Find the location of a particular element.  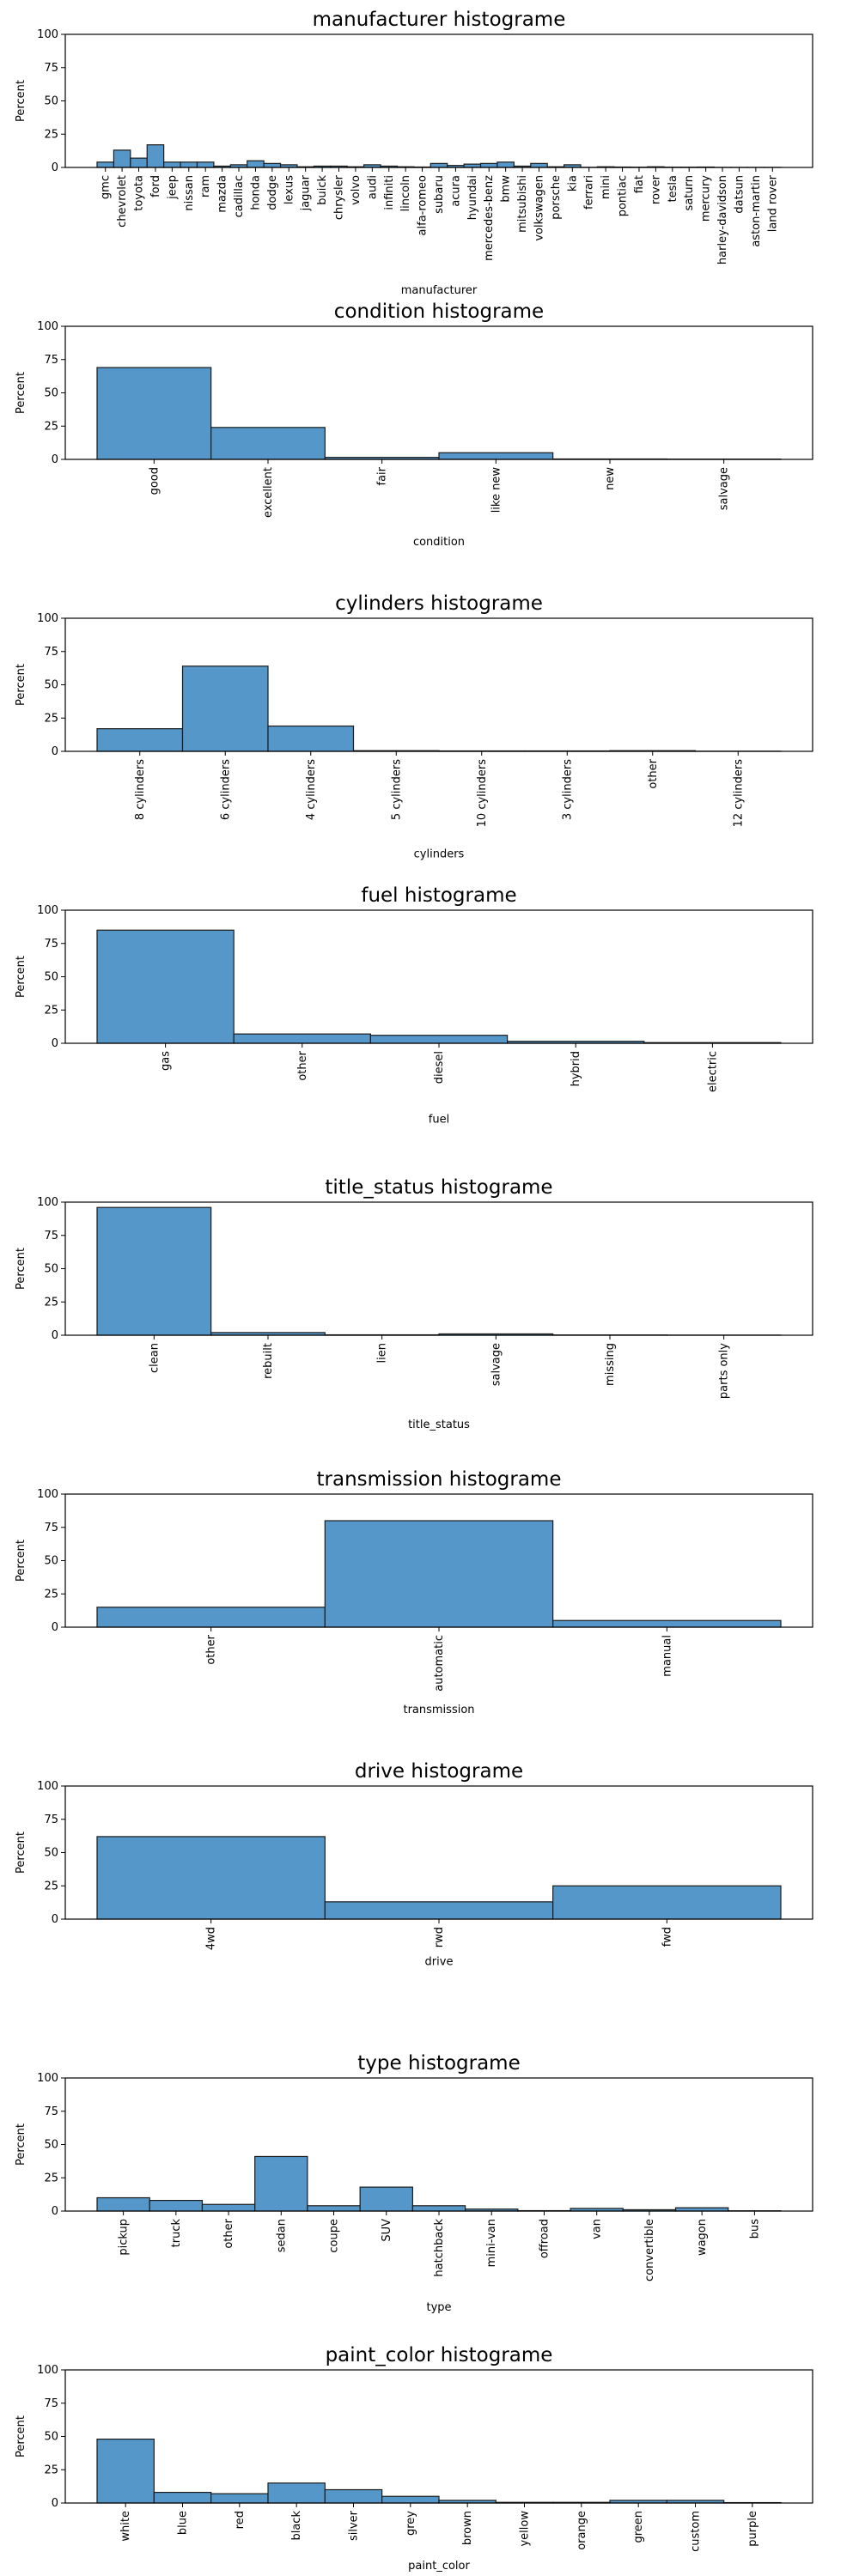

x-tick-label: fair is located at coordinates (383, 475).